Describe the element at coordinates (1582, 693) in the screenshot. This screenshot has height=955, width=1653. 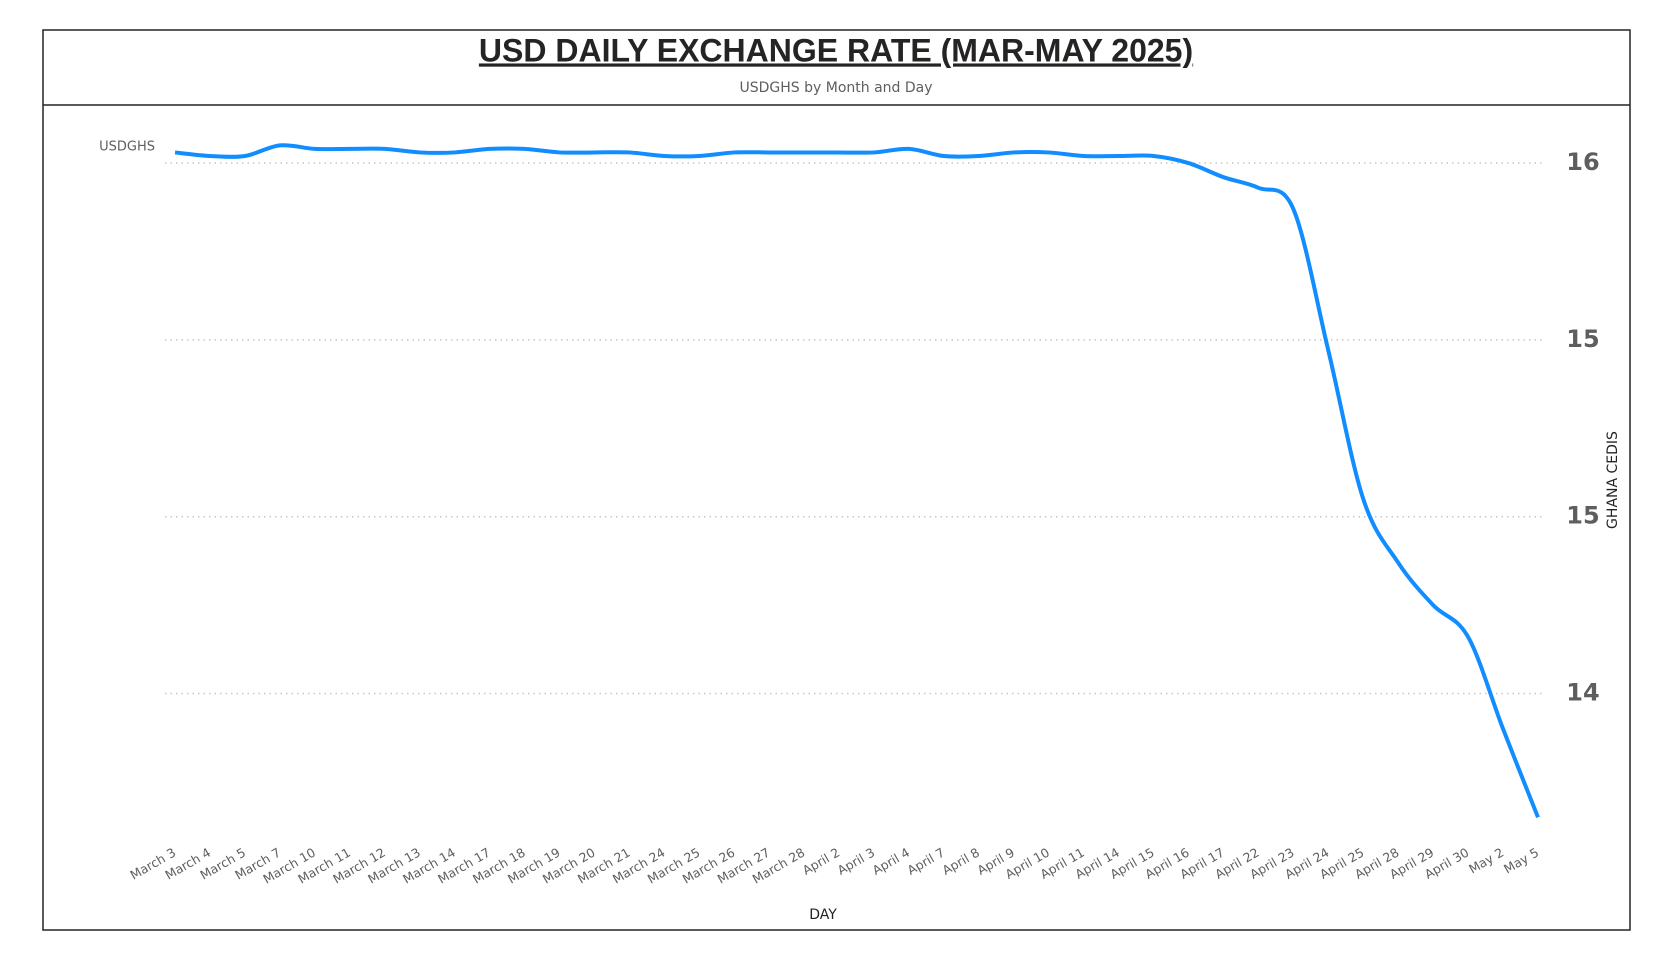
I see `y-tick-label: 14` at that location.